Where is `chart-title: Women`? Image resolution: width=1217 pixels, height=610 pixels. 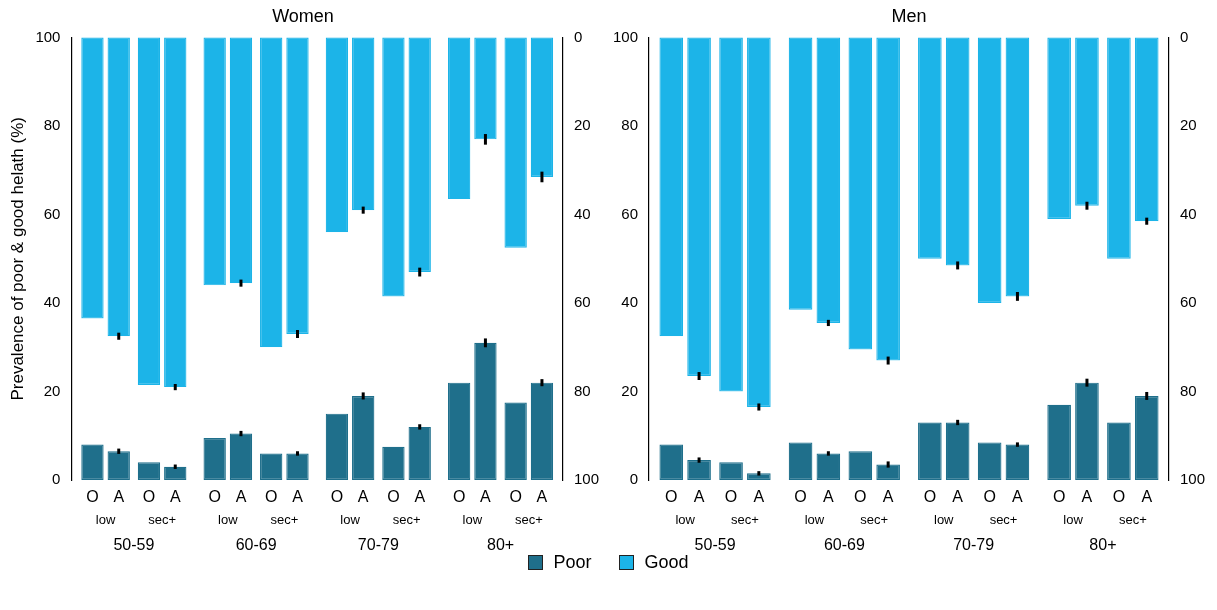 chart-title: Women is located at coordinates (303, 15).